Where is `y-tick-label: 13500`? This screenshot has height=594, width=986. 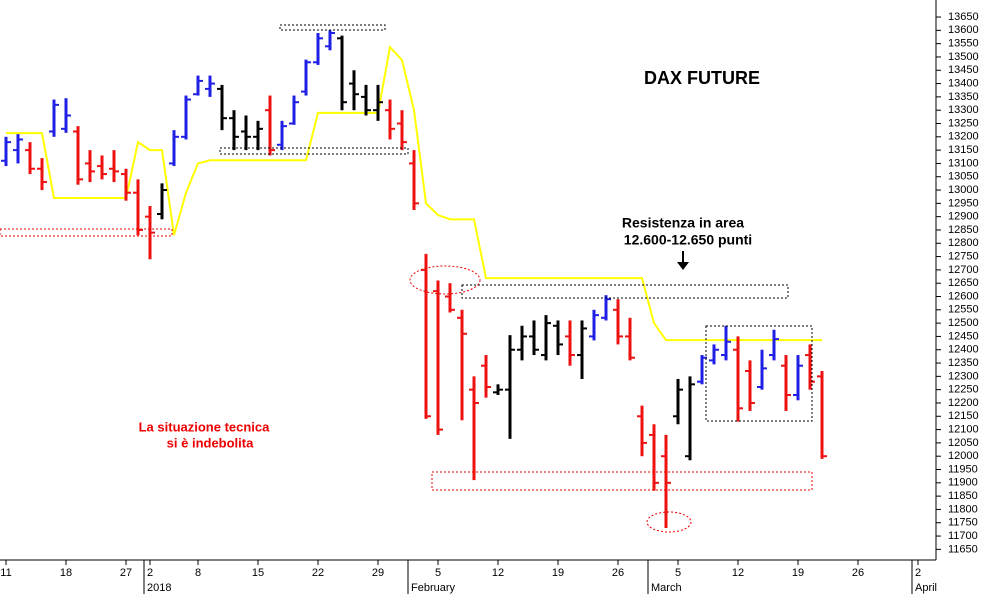 y-tick-label: 13500 is located at coordinates (963, 57).